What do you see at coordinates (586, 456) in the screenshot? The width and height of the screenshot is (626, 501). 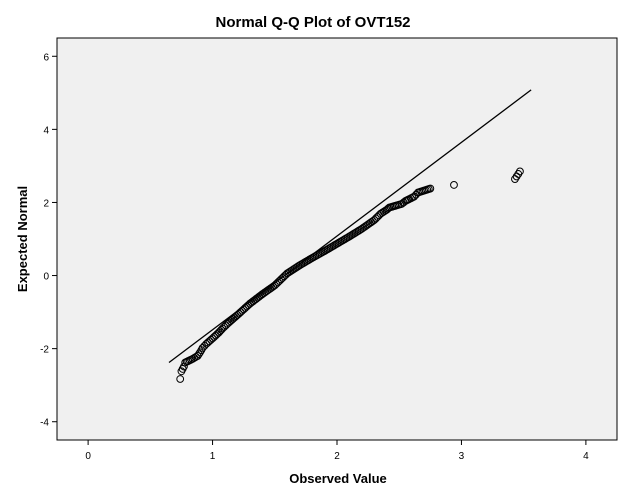 I see `x-tick-label: 4` at bounding box center [586, 456].